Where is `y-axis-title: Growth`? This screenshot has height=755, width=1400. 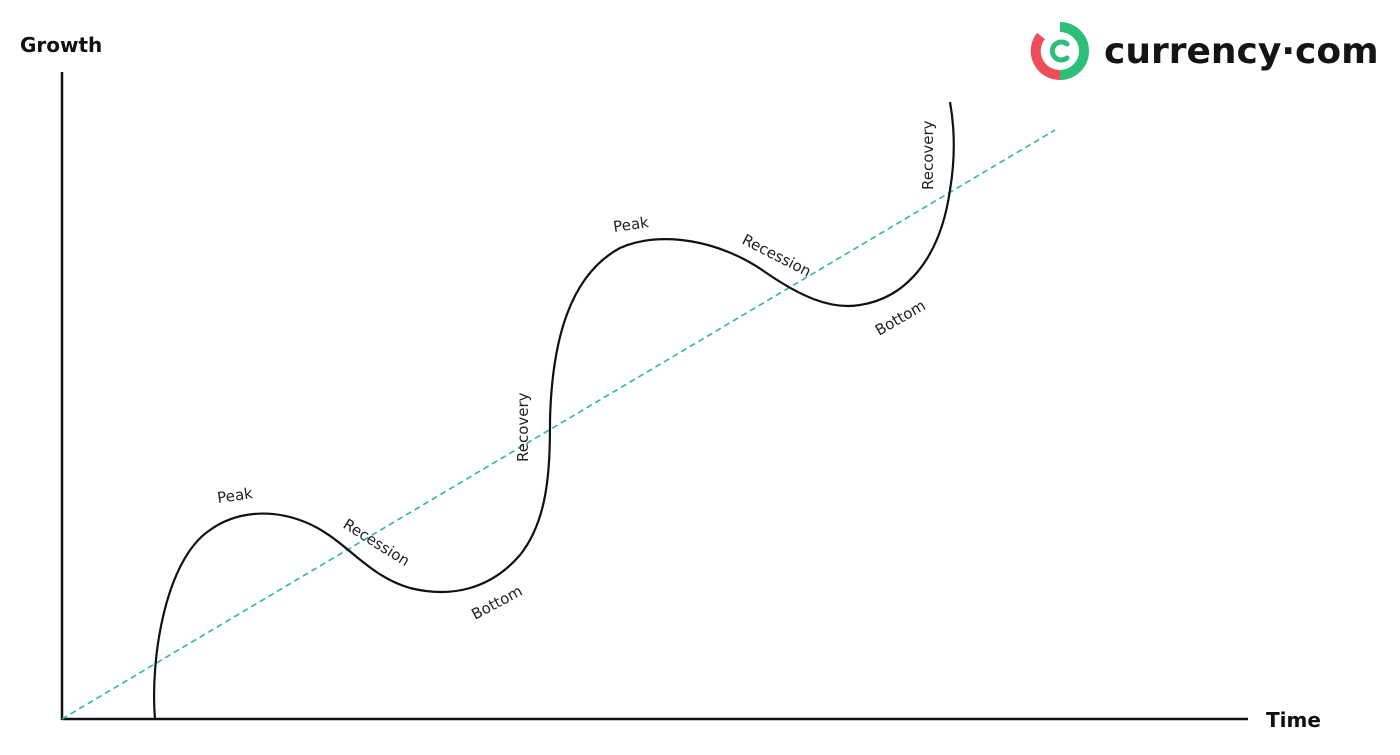 y-axis-title: Growth is located at coordinates (61, 45).